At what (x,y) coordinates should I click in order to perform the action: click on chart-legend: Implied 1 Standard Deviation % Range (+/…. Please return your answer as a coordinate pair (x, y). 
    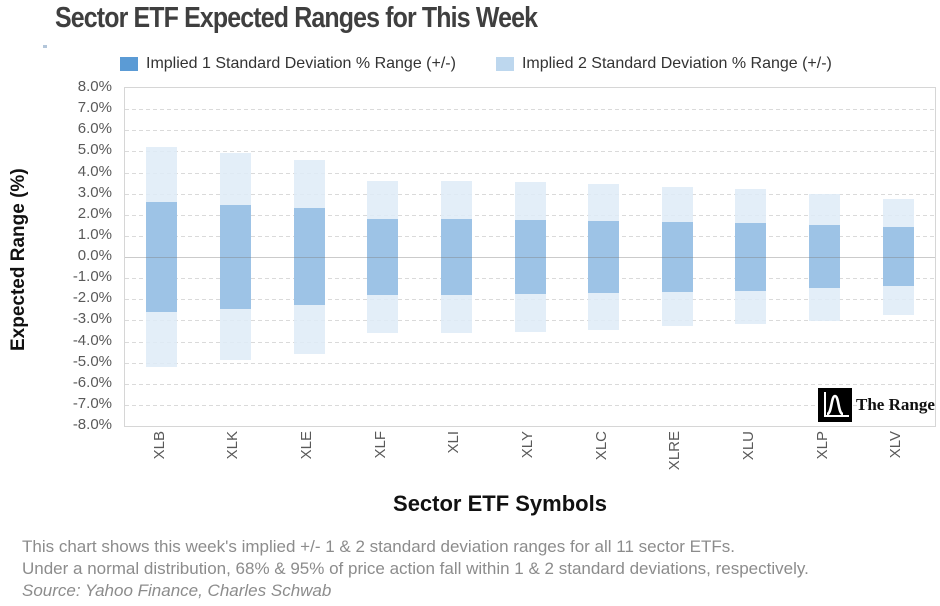
    Looking at the image, I should click on (476, 64).